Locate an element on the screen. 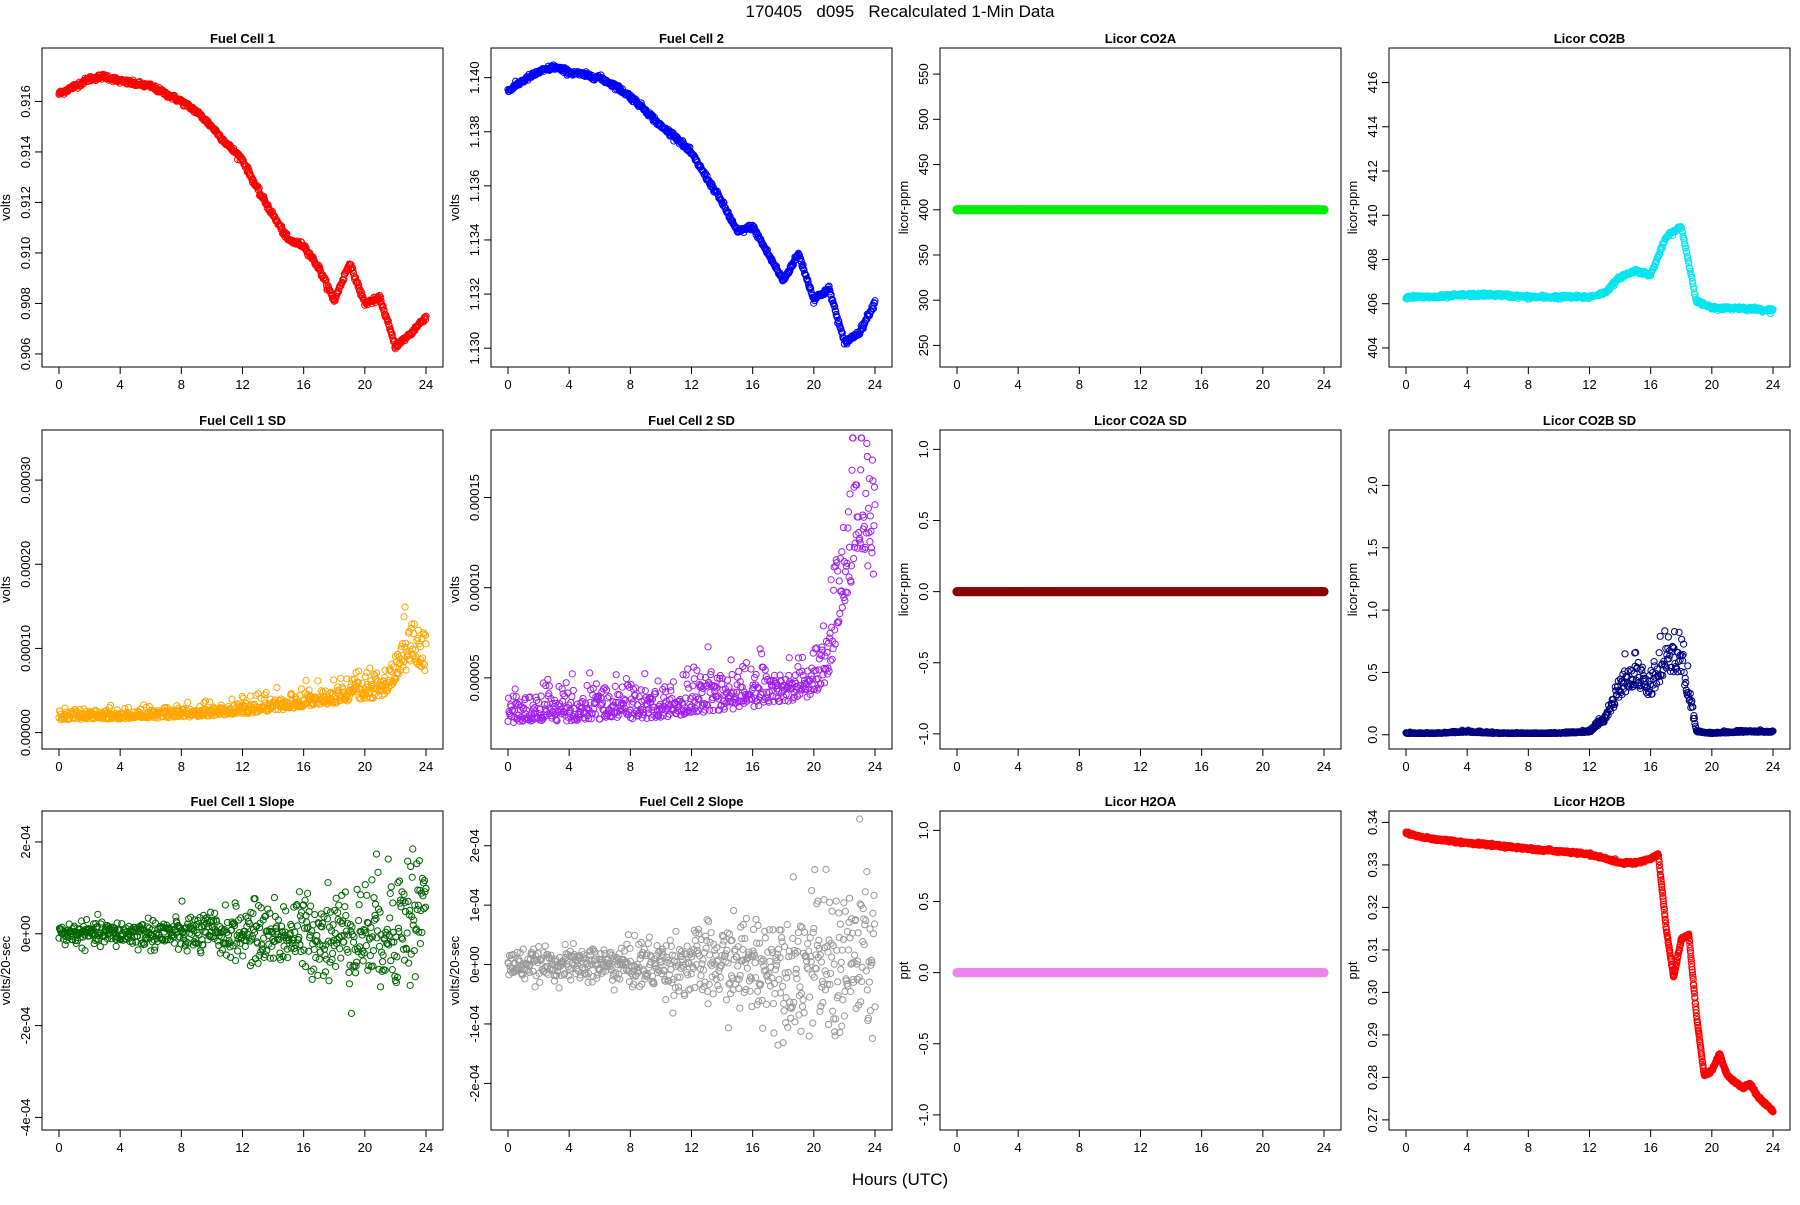  panel-title: Licor CO2B is located at coordinates (1590, 38).